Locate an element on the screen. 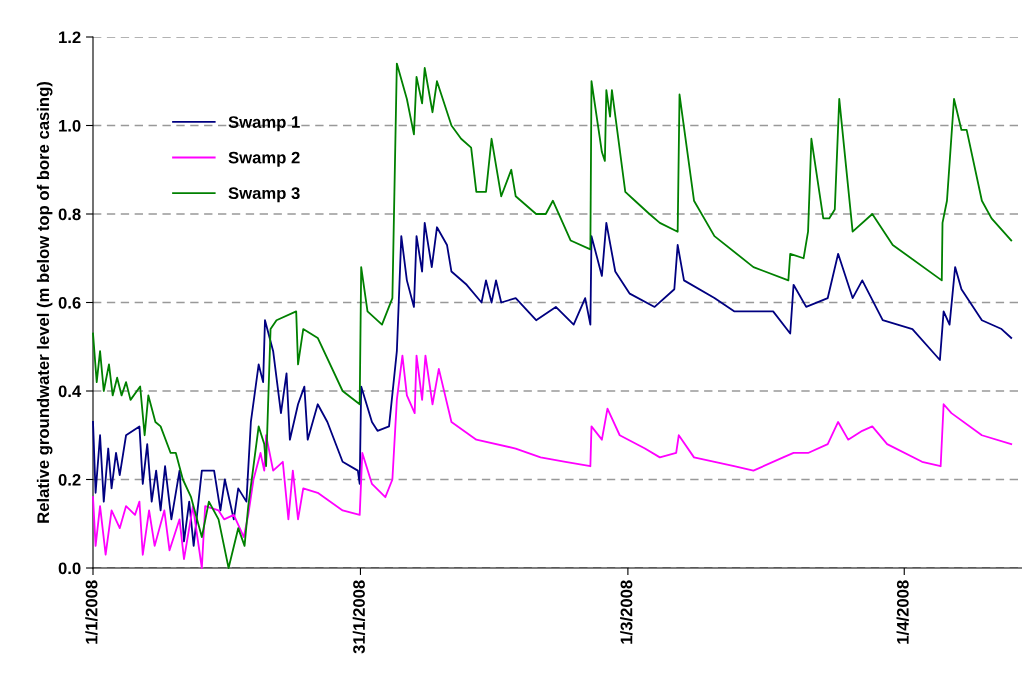 The image size is (1022, 679). y-axis-title: Relative groundwater level (m below top of bore casing) is located at coordinates (44, 302).